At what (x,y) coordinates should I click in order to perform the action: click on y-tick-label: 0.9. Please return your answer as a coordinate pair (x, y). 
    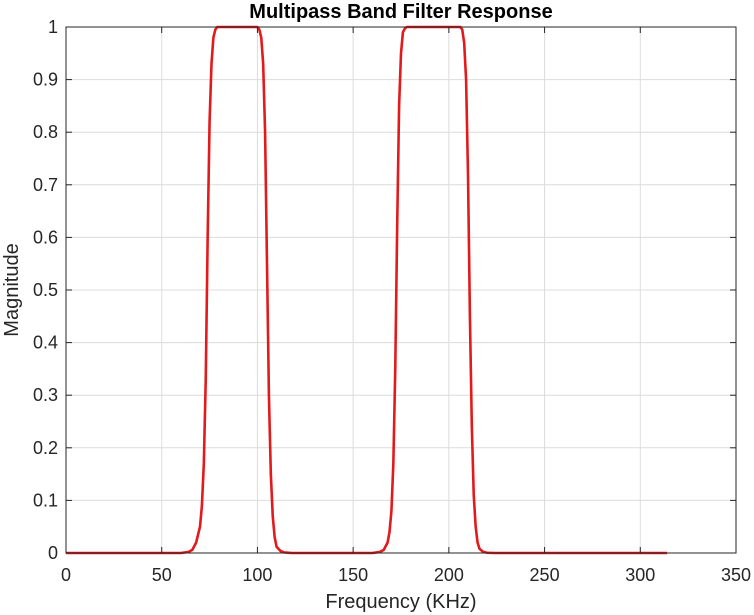
    Looking at the image, I should click on (45, 80).